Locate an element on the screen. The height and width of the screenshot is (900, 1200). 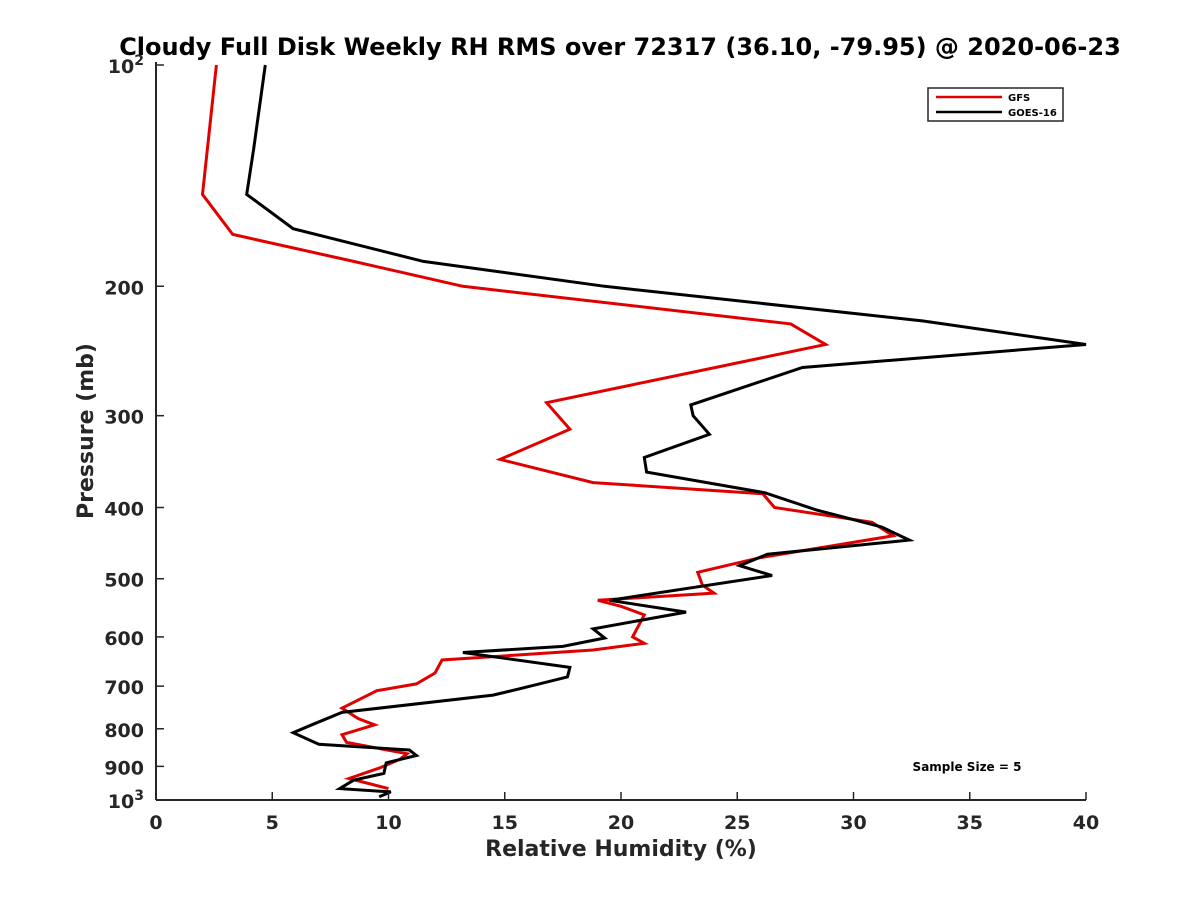
legend-box is located at coordinates (995, 104).